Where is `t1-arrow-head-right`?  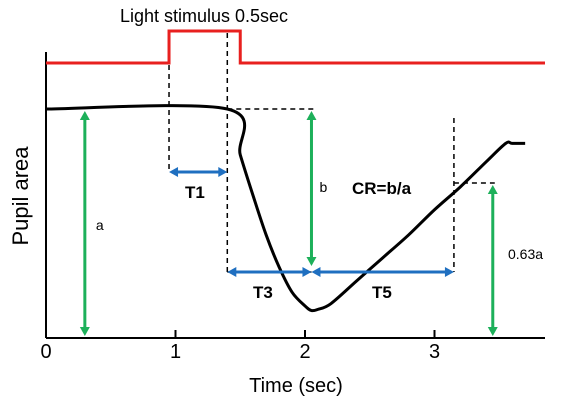
t1-arrow-head-right is located at coordinates (223, 172).